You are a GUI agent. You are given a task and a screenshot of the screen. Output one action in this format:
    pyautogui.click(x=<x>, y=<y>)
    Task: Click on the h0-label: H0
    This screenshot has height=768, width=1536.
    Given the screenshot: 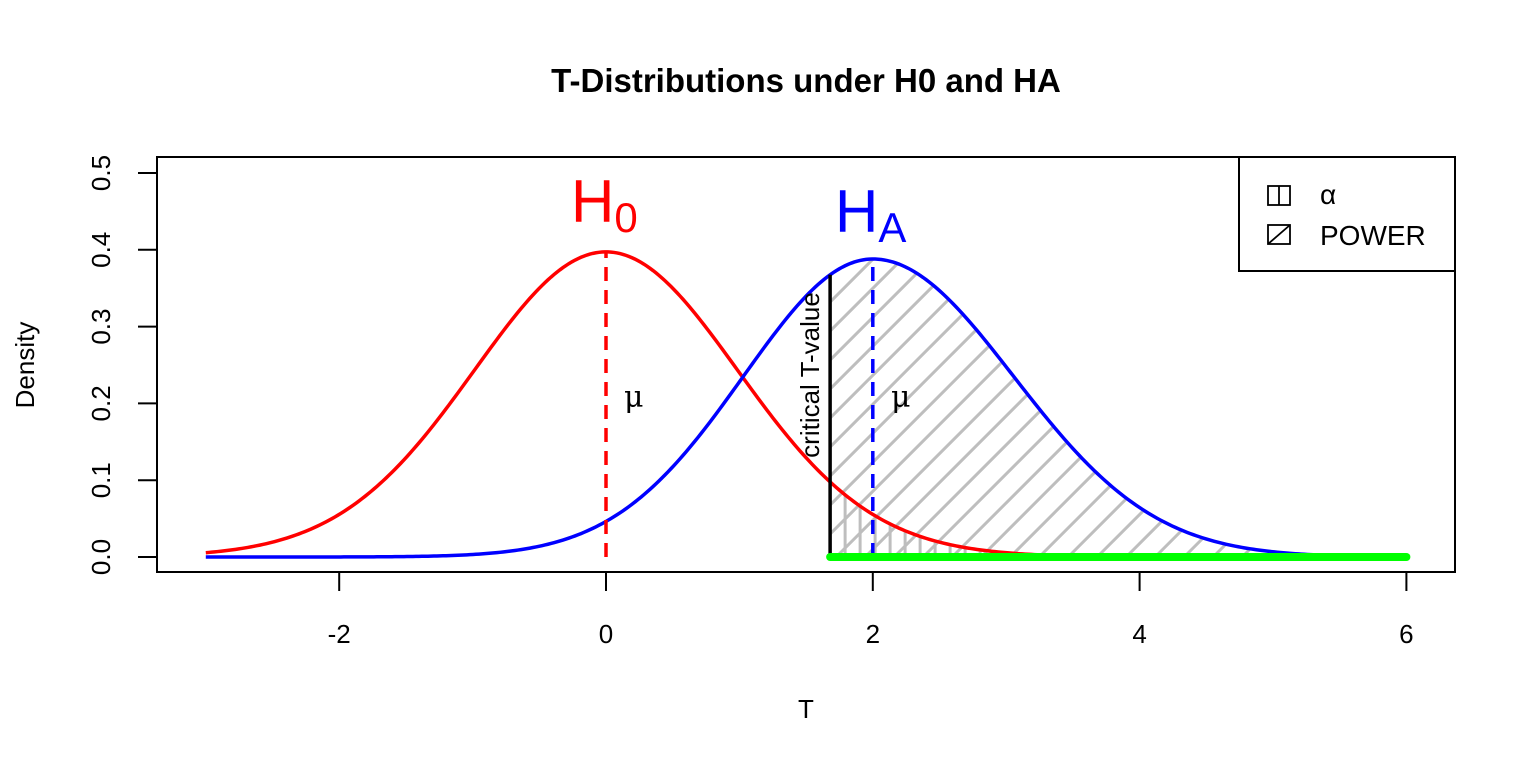 What is the action you would take?
    pyautogui.click(x=604, y=204)
    